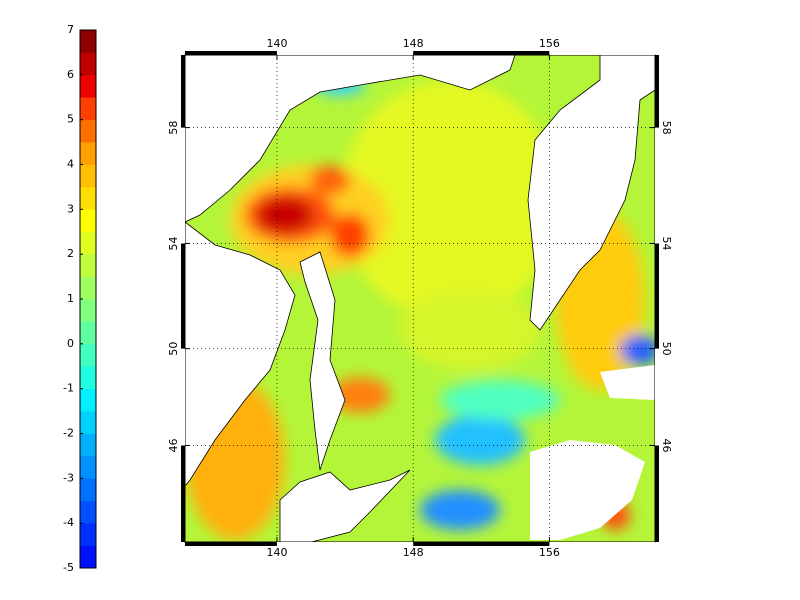  Describe the element at coordinates (70, 29) in the screenshot. I see `colorbar-tick-label: 7` at that location.